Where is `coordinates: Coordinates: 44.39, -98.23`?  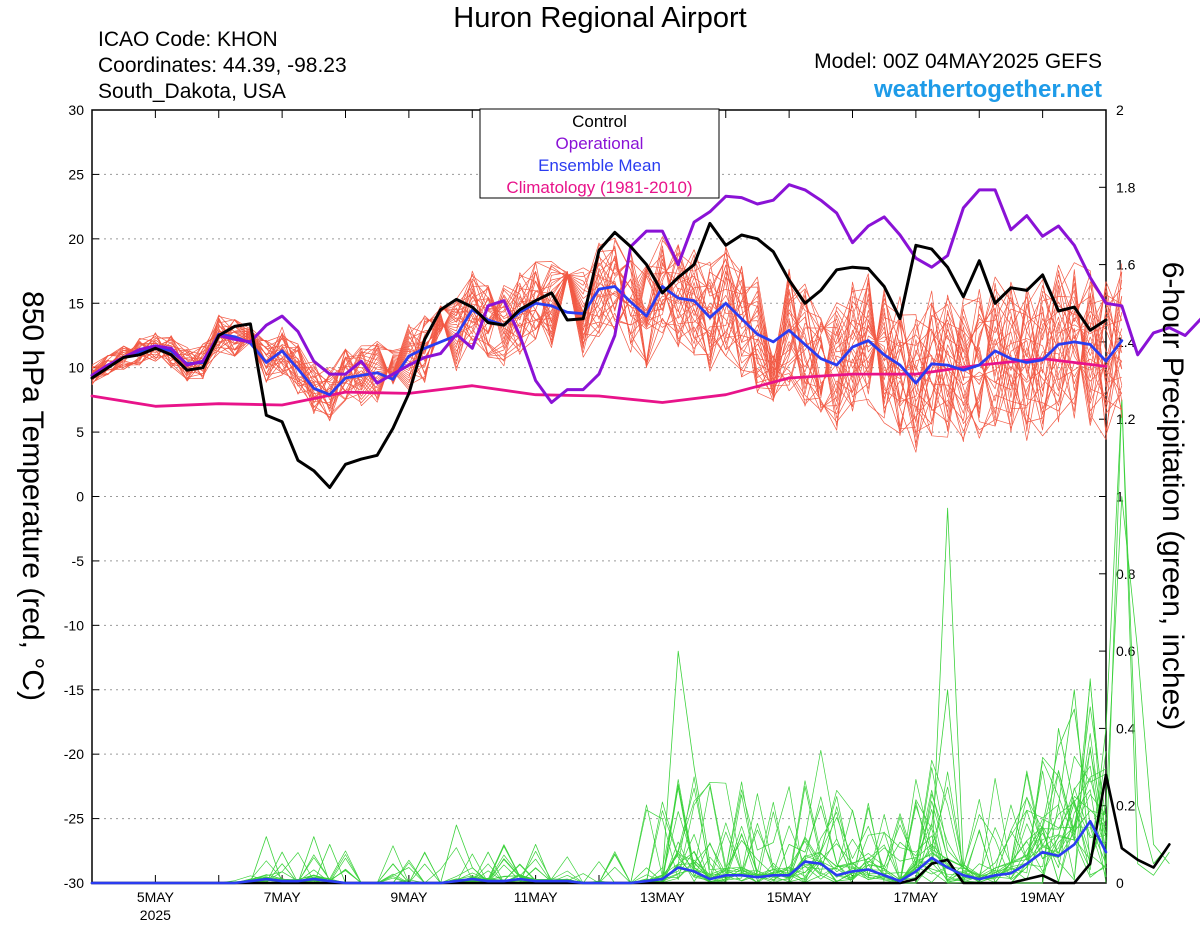 coordinates: Coordinates: 44.39, -98.23 is located at coordinates (222, 65).